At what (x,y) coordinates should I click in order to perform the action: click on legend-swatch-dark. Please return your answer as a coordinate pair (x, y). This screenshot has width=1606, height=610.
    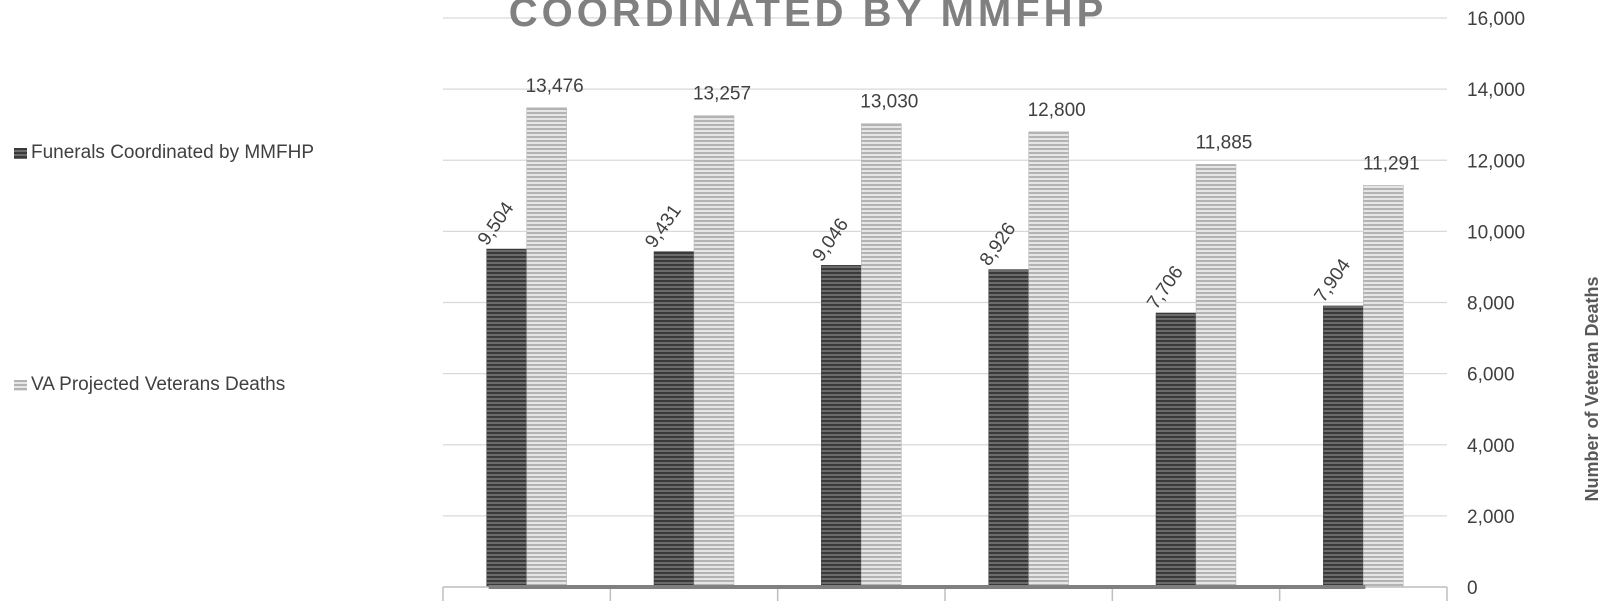
    Looking at the image, I should click on (20, 153).